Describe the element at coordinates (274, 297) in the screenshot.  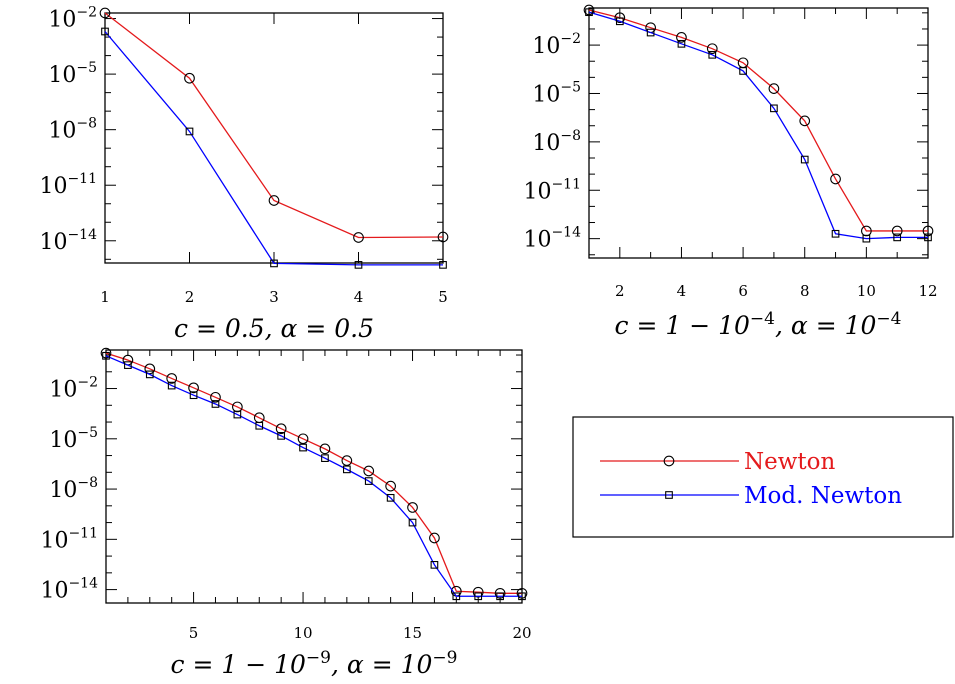
I see `x-tick-label: 3` at that location.